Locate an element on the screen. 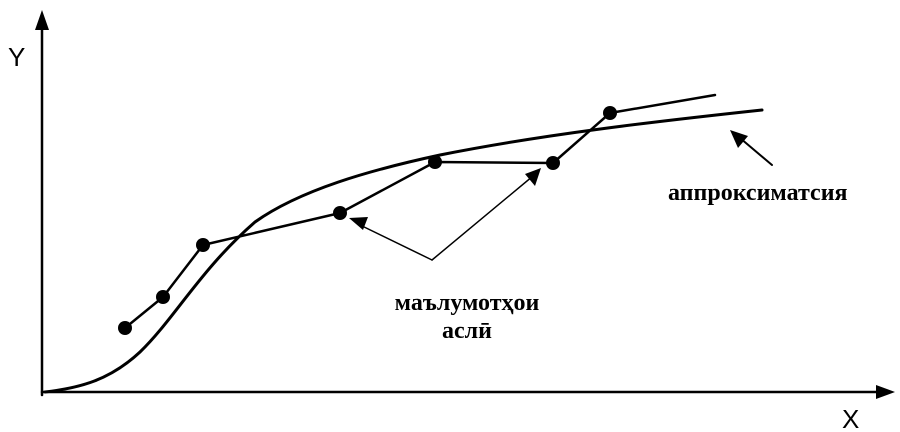 The height and width of the screenshot is (432, 900). source-data-label-line1: маълумотҳои is located at coordinates (467, 303).